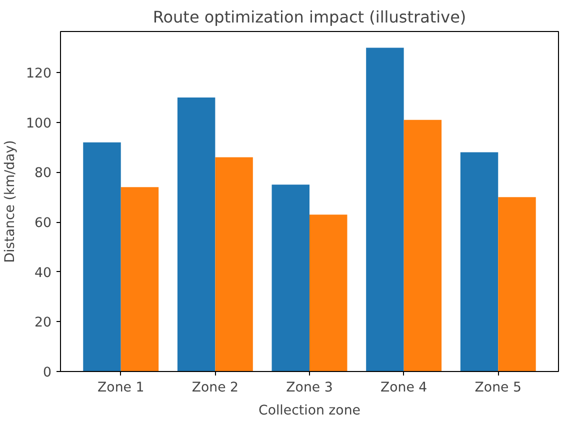 The height and width of the screenshot is (421, 563). What do you see at coordinates (309, 388) in the screenshot?
I see `x-tick-label: Zone 3` at bounding box center [309, 388].